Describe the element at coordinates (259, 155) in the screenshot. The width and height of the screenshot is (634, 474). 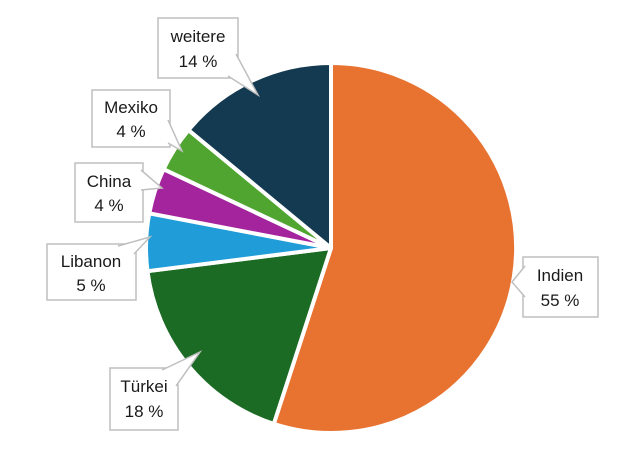
I see `pie-slice-weitere` at that location.